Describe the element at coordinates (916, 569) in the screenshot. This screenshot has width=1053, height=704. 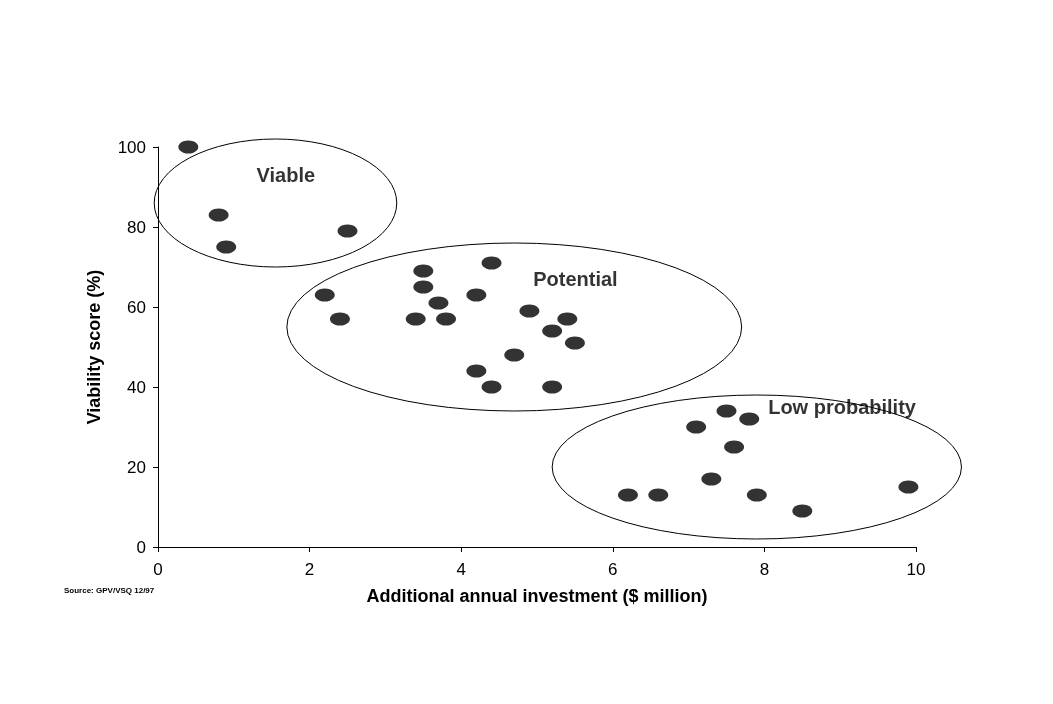
I see `x-tick-label: 10` at that location.